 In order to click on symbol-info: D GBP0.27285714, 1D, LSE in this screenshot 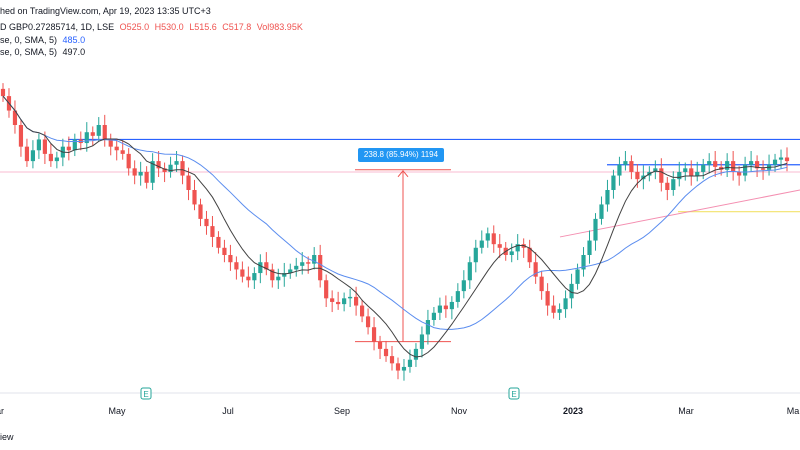, I will do `click(57, 27)`.